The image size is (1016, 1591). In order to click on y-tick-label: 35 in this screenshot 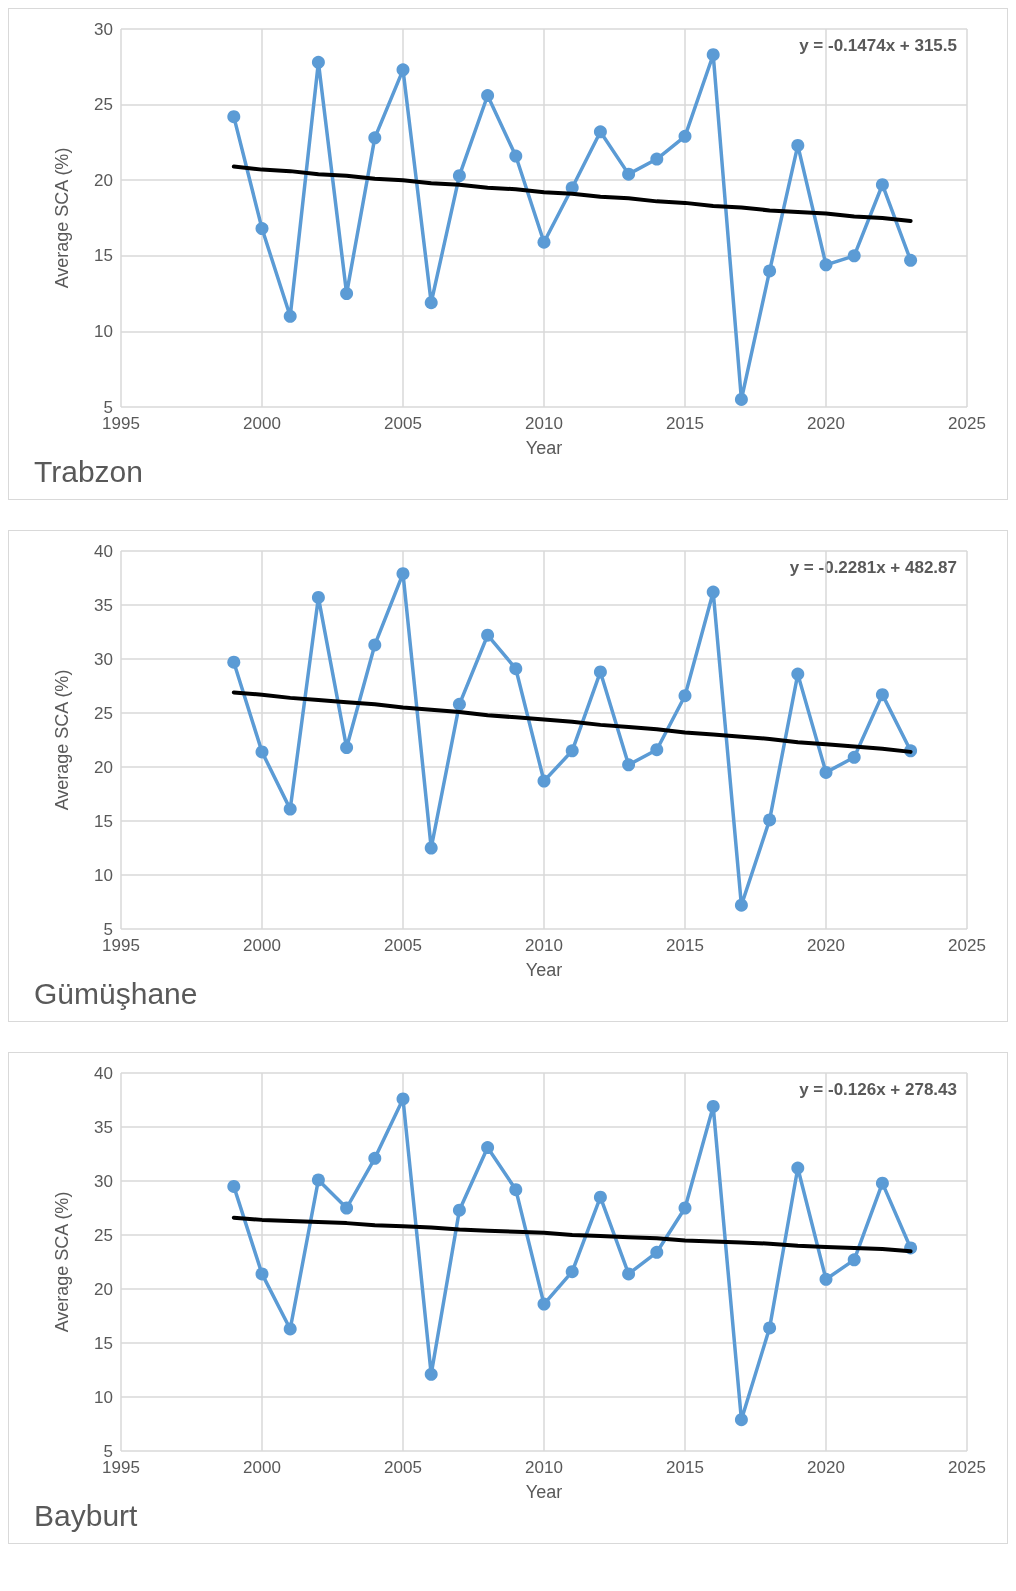, I will do `click(103, 1127)`.